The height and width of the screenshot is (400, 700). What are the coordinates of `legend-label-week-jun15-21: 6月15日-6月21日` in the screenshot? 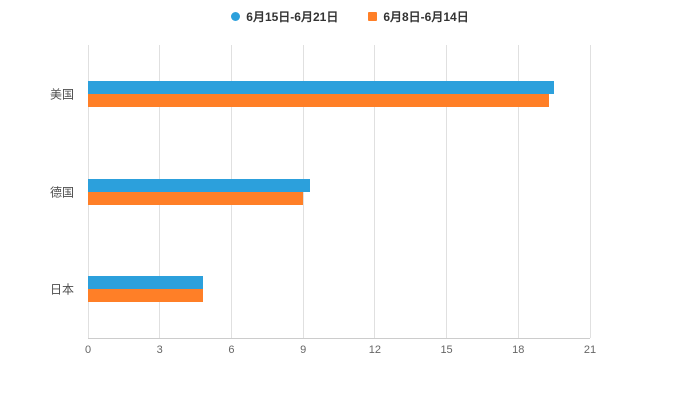 It's located at (292, 17).